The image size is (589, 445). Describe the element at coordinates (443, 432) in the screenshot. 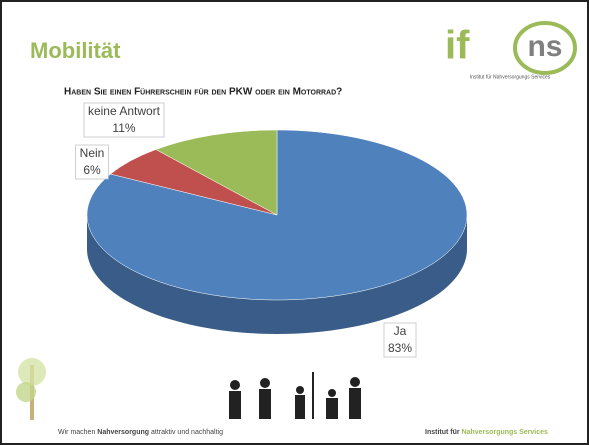

I see `footer-text: Institut für` at that location.